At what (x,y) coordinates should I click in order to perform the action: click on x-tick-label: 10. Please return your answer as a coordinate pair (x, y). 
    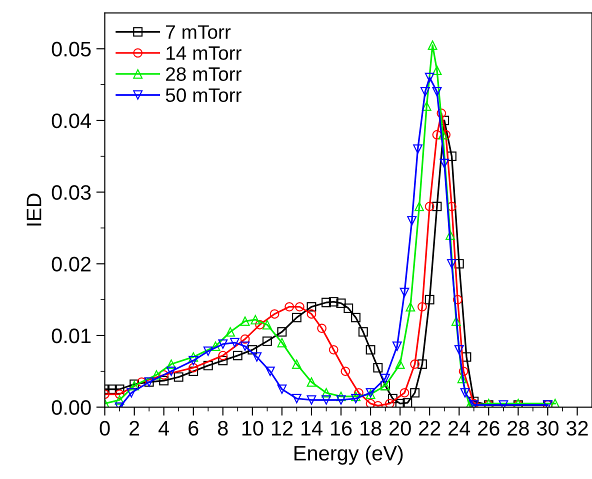
    Looking at the image, I should click on (253, 428).